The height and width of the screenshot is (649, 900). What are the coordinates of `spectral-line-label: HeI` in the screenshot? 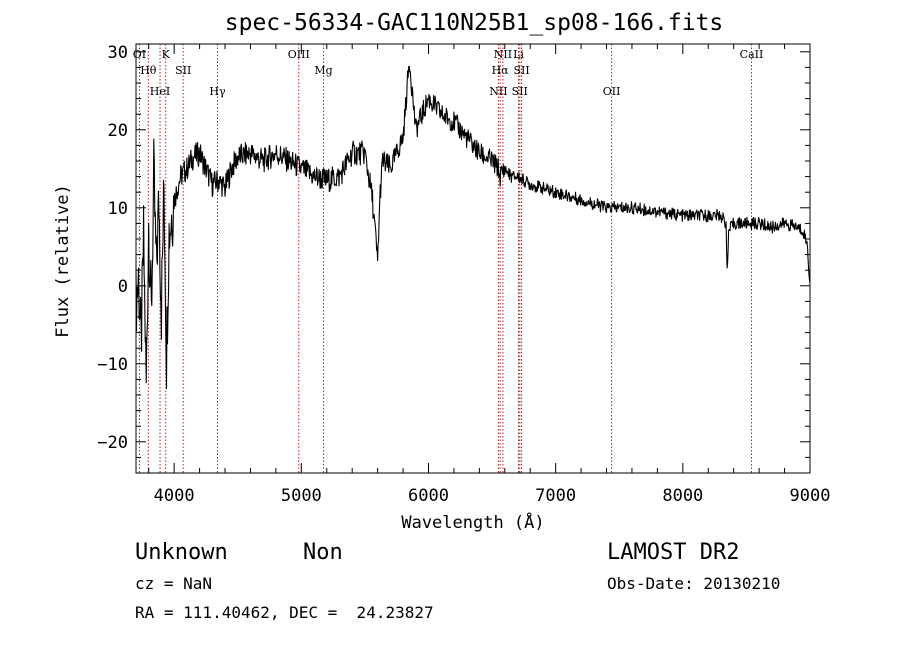 It's located at (160, 91).